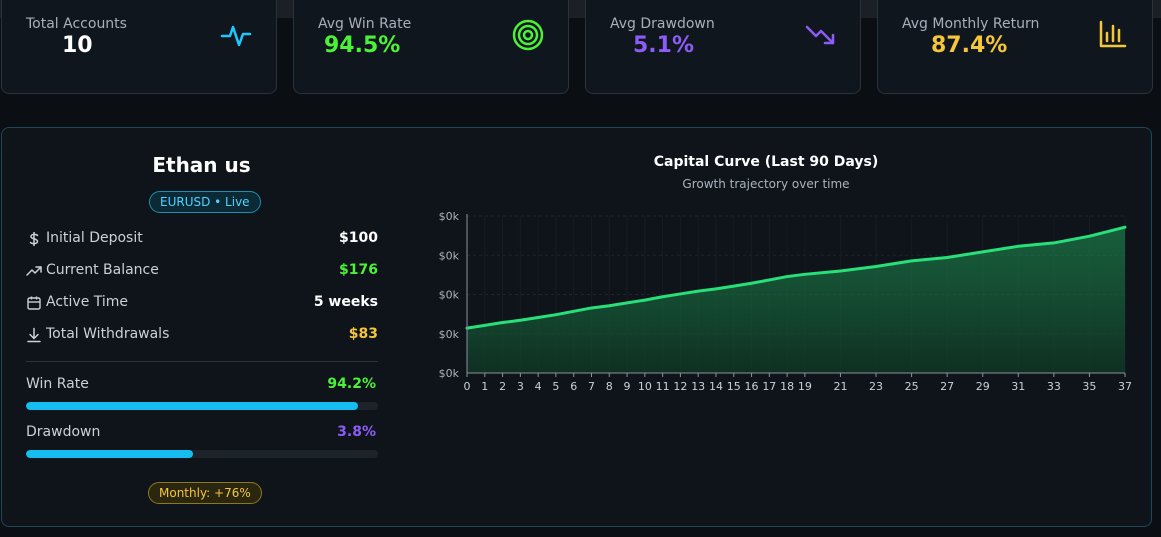 The height and width of the screenshot is (537, 1161). What do you see at coordinates (502, 386) in the screenshot?
I see `x-tick-label: 2` at bounding box center [502, 386].